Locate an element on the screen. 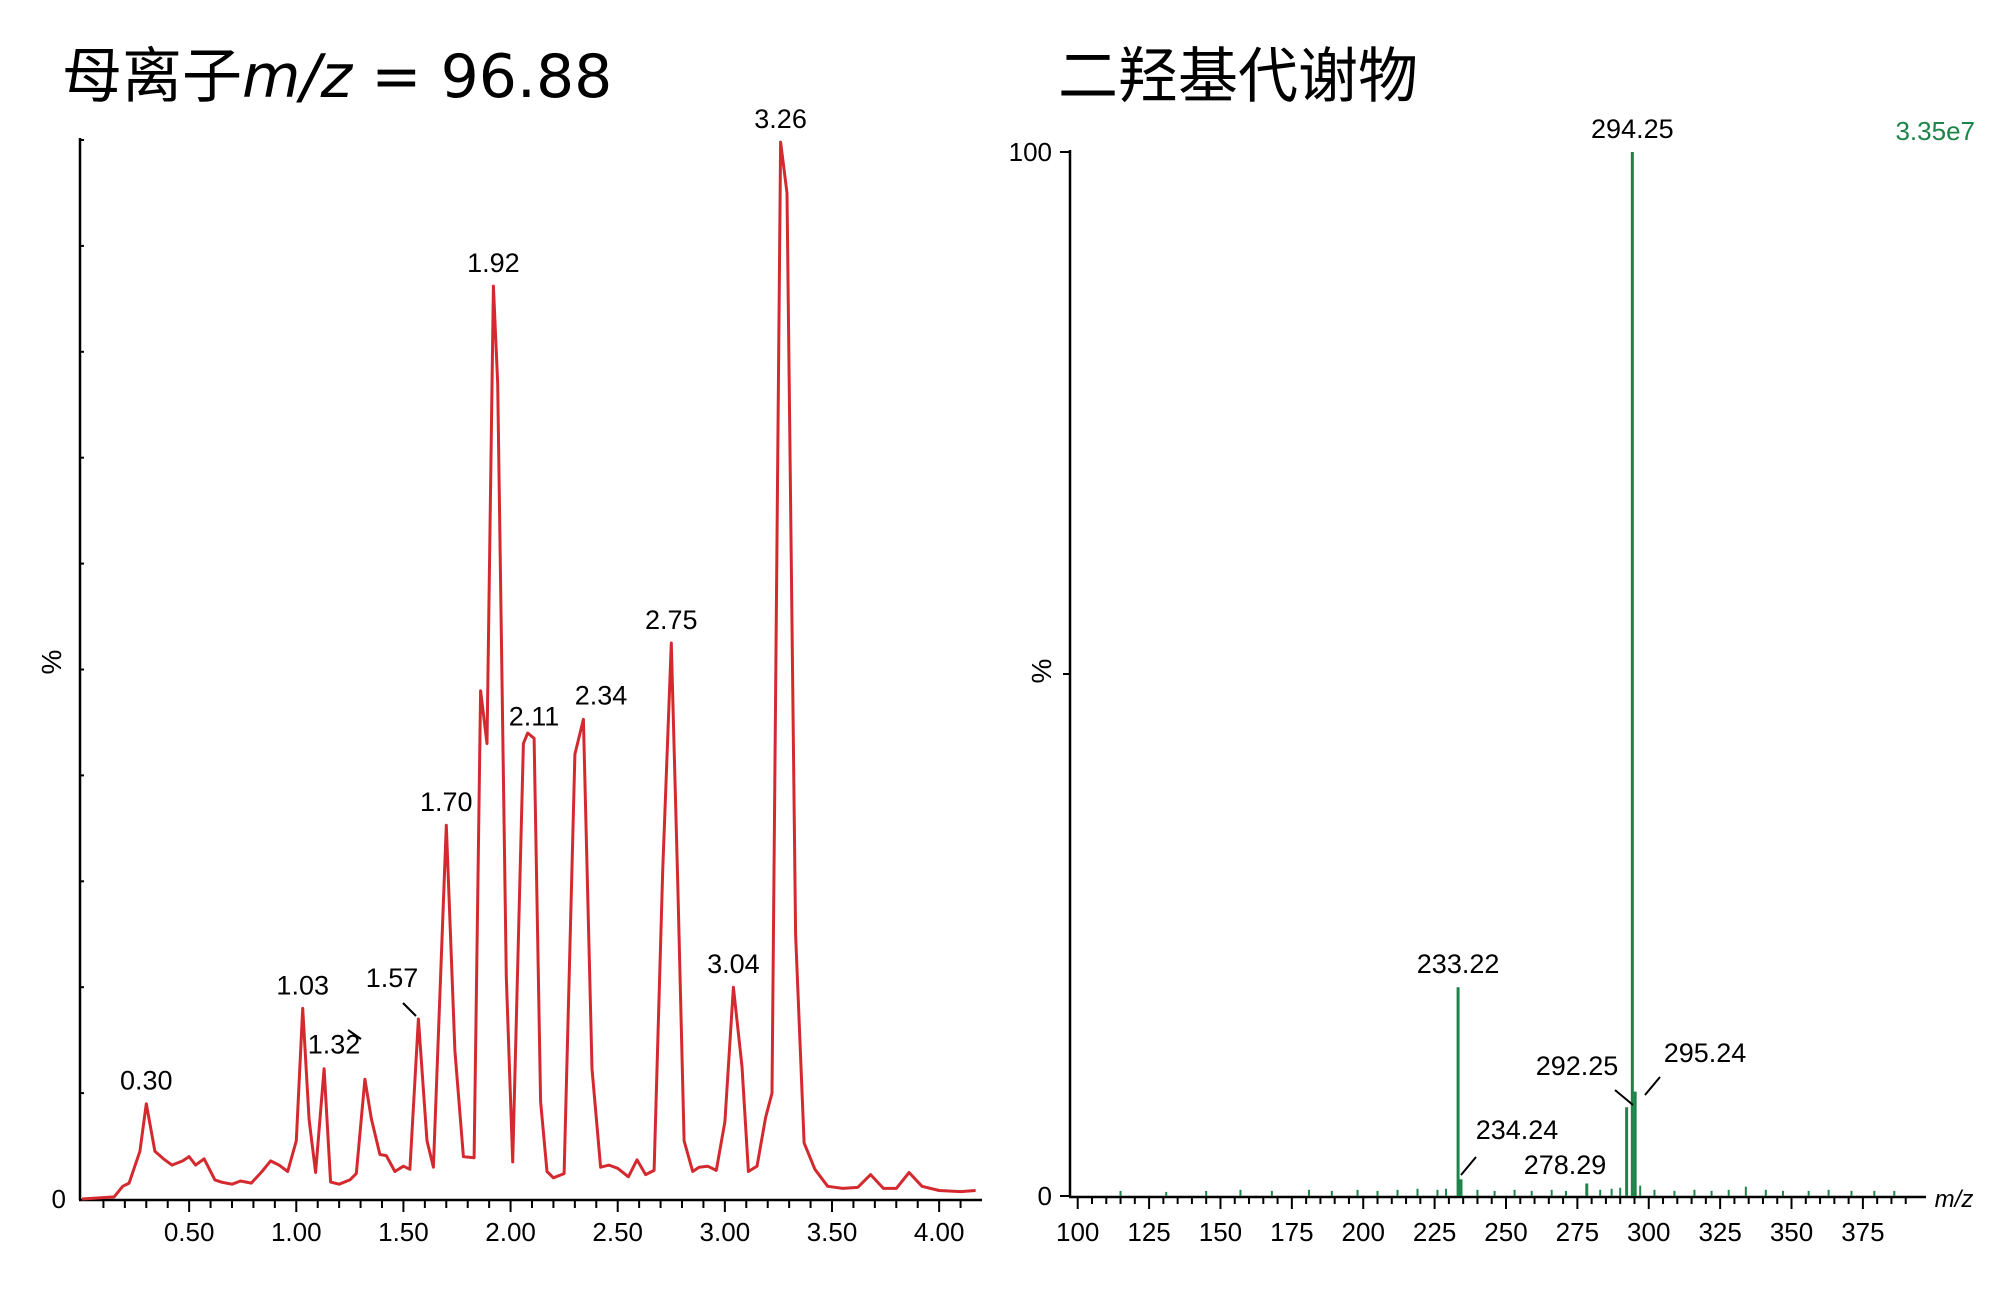 The image size is (2000, 1290). x-tick-label: 250 is located at coordinates (1505, 1232).